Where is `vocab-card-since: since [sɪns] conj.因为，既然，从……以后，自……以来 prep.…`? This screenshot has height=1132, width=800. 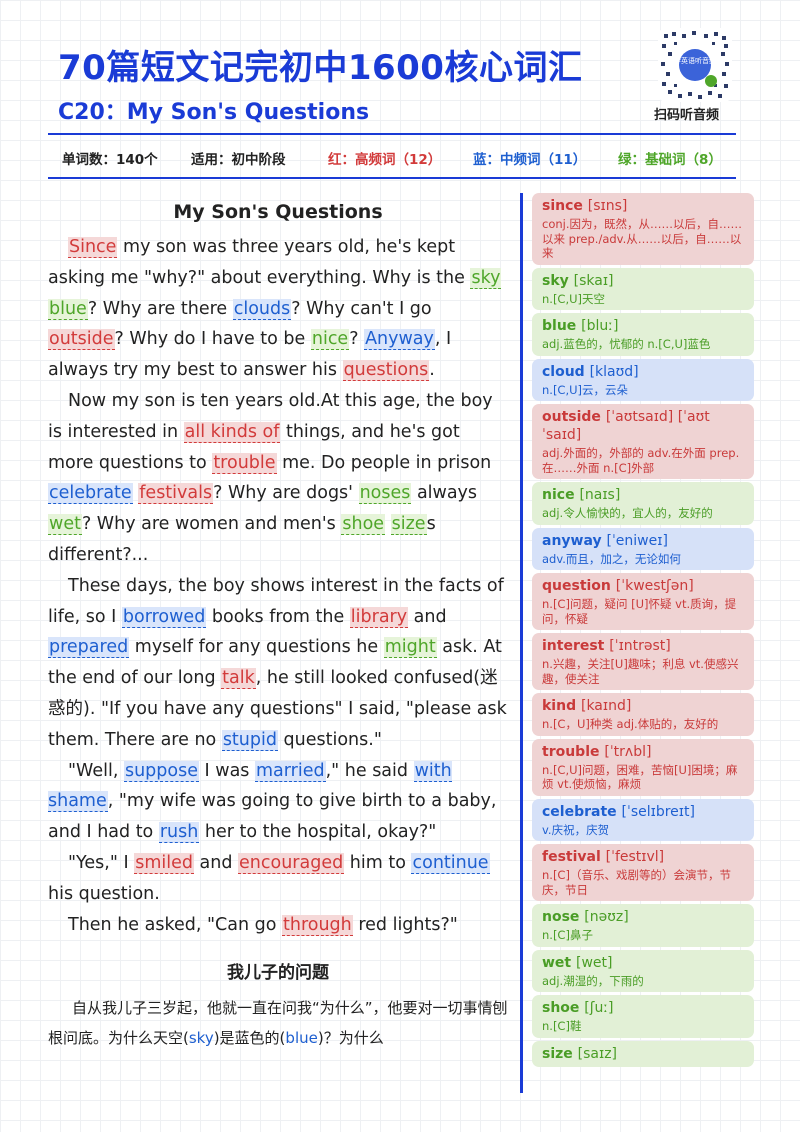 vocab-card-since: since [sɪns] conj.因为，既然，从……以后，自……以来 prep.… is located at coordinates (643, 229).